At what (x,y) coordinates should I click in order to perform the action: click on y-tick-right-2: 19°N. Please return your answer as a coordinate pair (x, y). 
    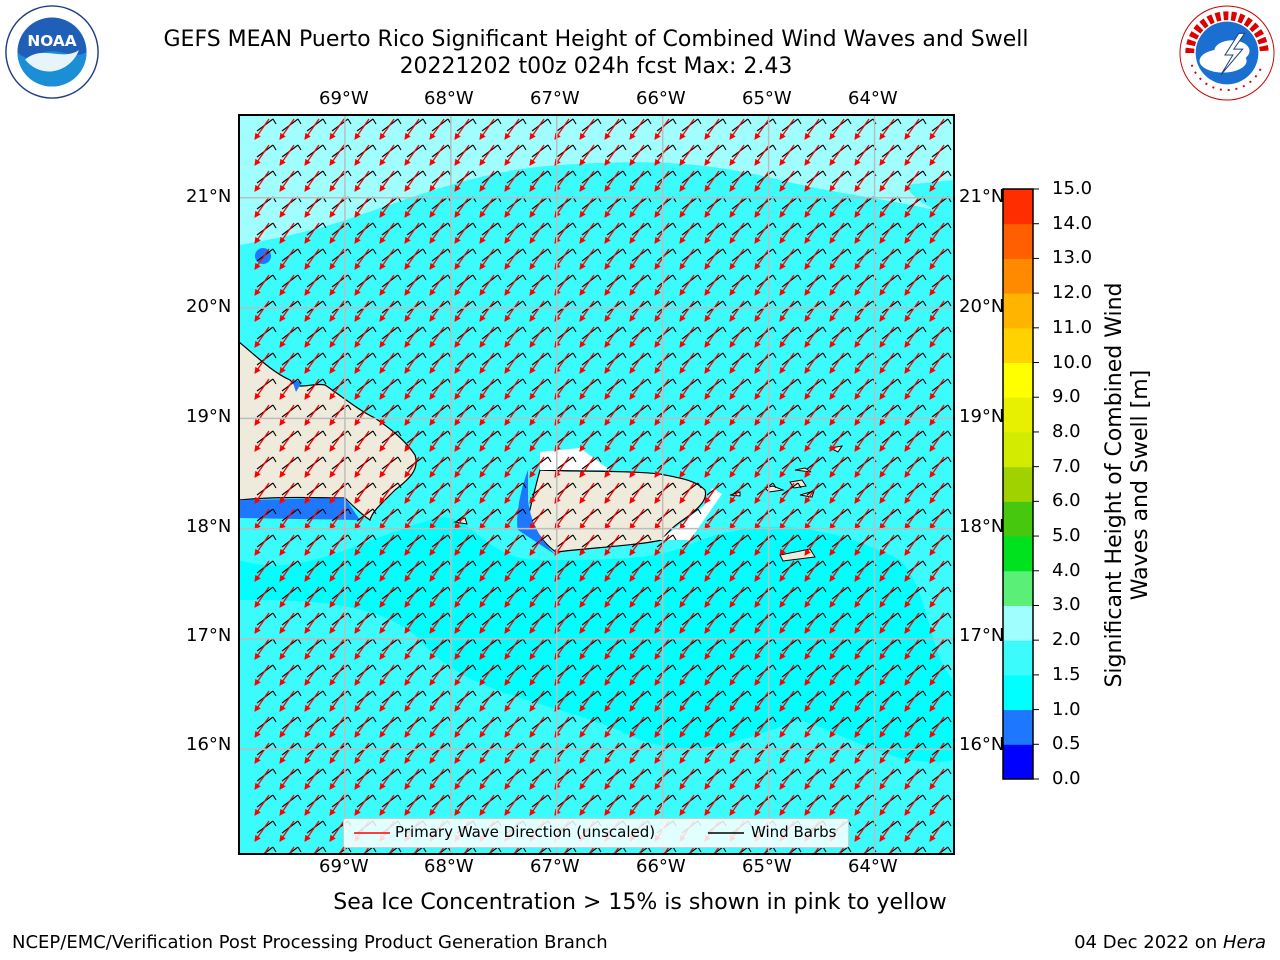
    Looking at the image, I should click on (981, 416).